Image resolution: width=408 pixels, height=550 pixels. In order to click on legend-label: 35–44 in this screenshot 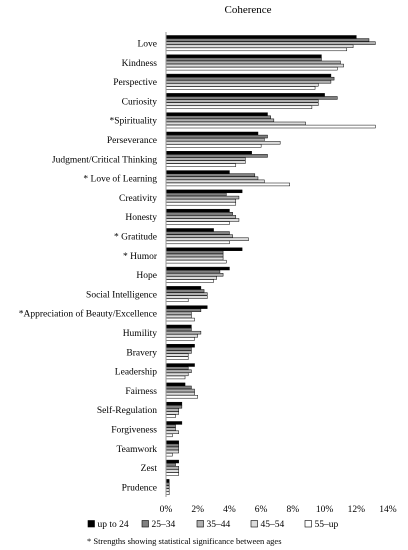, I will do `click(219, 525)`.